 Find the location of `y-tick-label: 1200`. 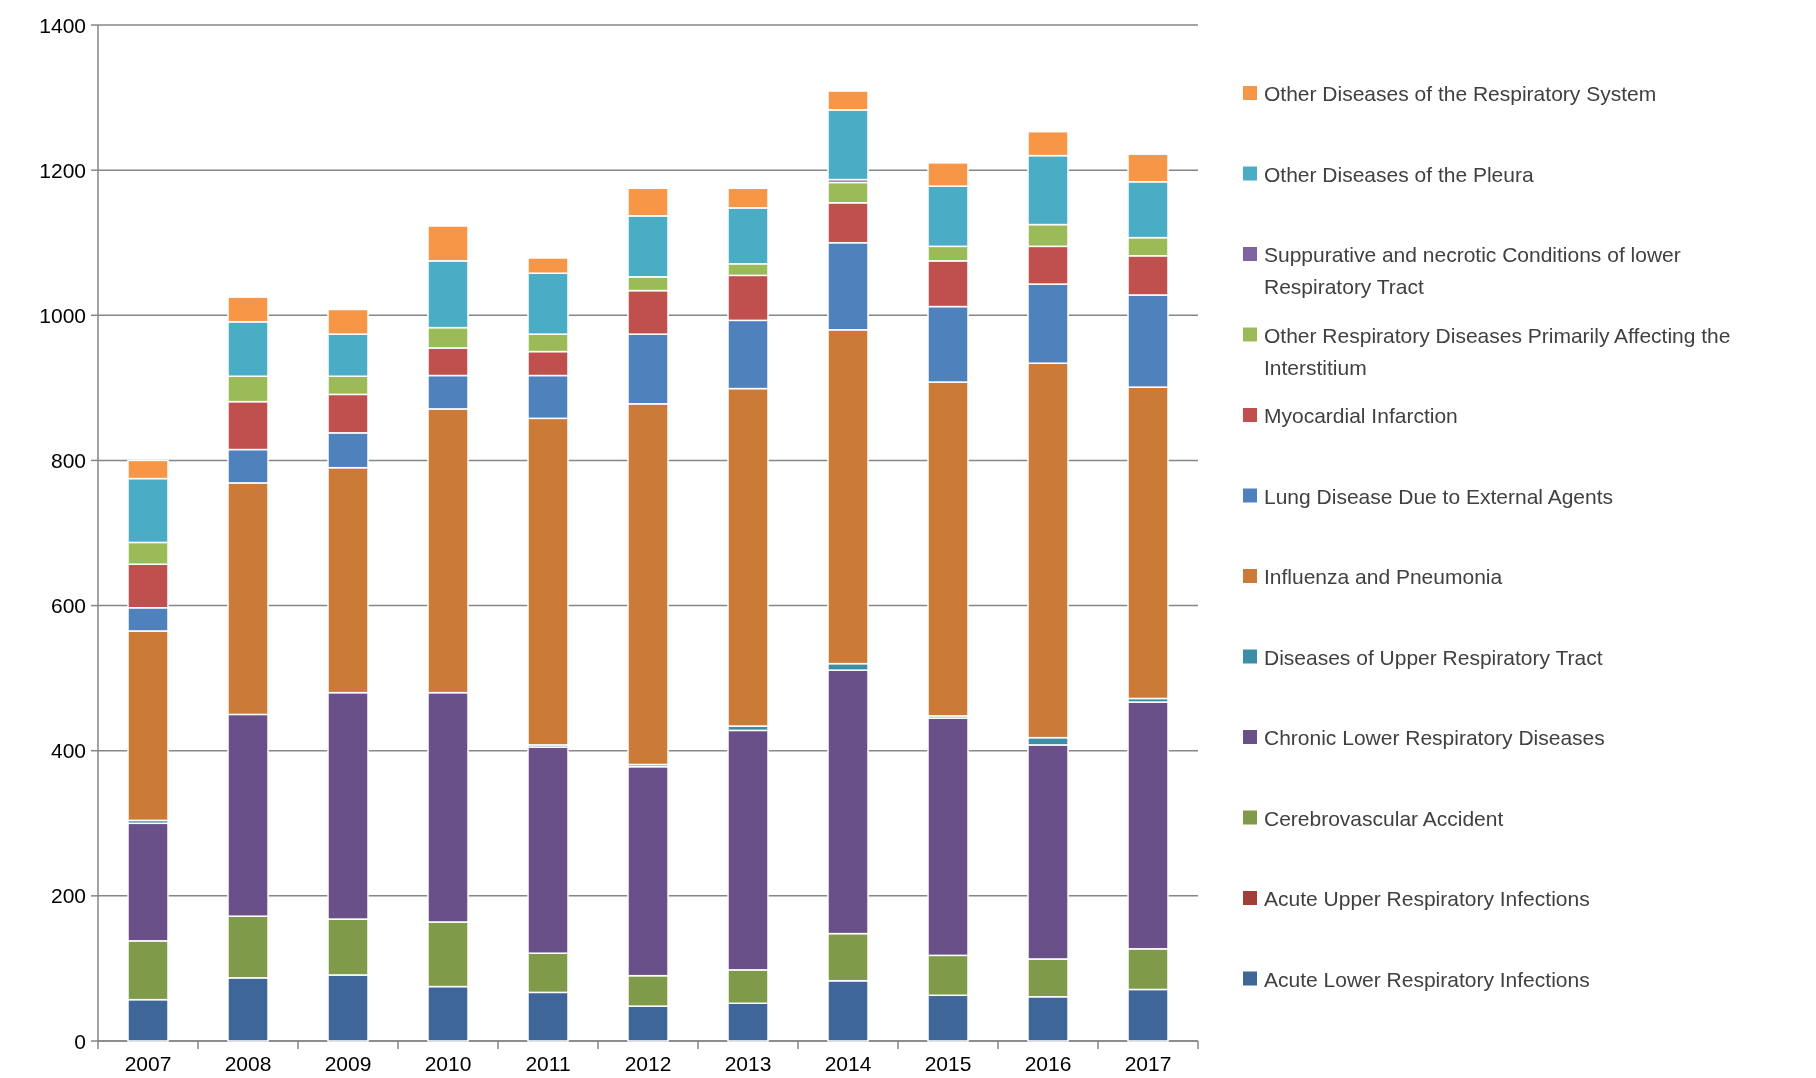

y-tick-label: 1200 is located at coordinates (62, 170).